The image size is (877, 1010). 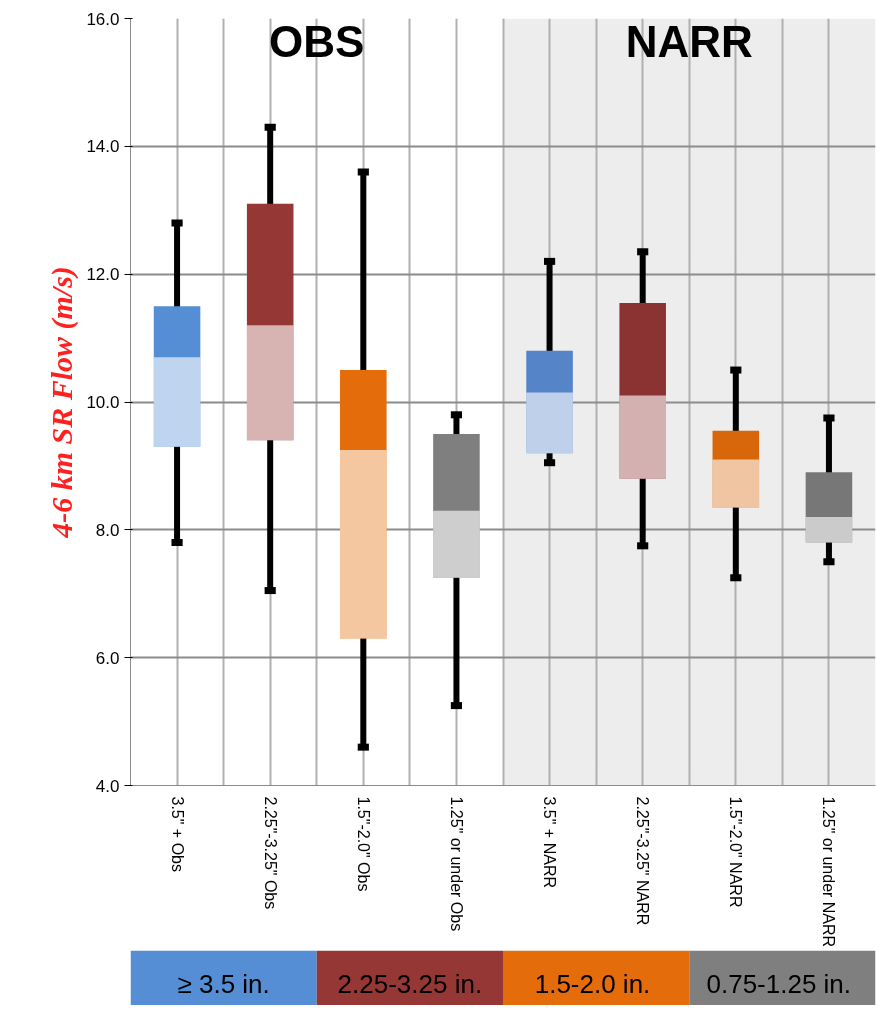 What do you see at coordinates (736, 852) in the screenshot?
I see `x-tick-label: 1.5"-2.0" NARR` at bounding box center [736, 852].